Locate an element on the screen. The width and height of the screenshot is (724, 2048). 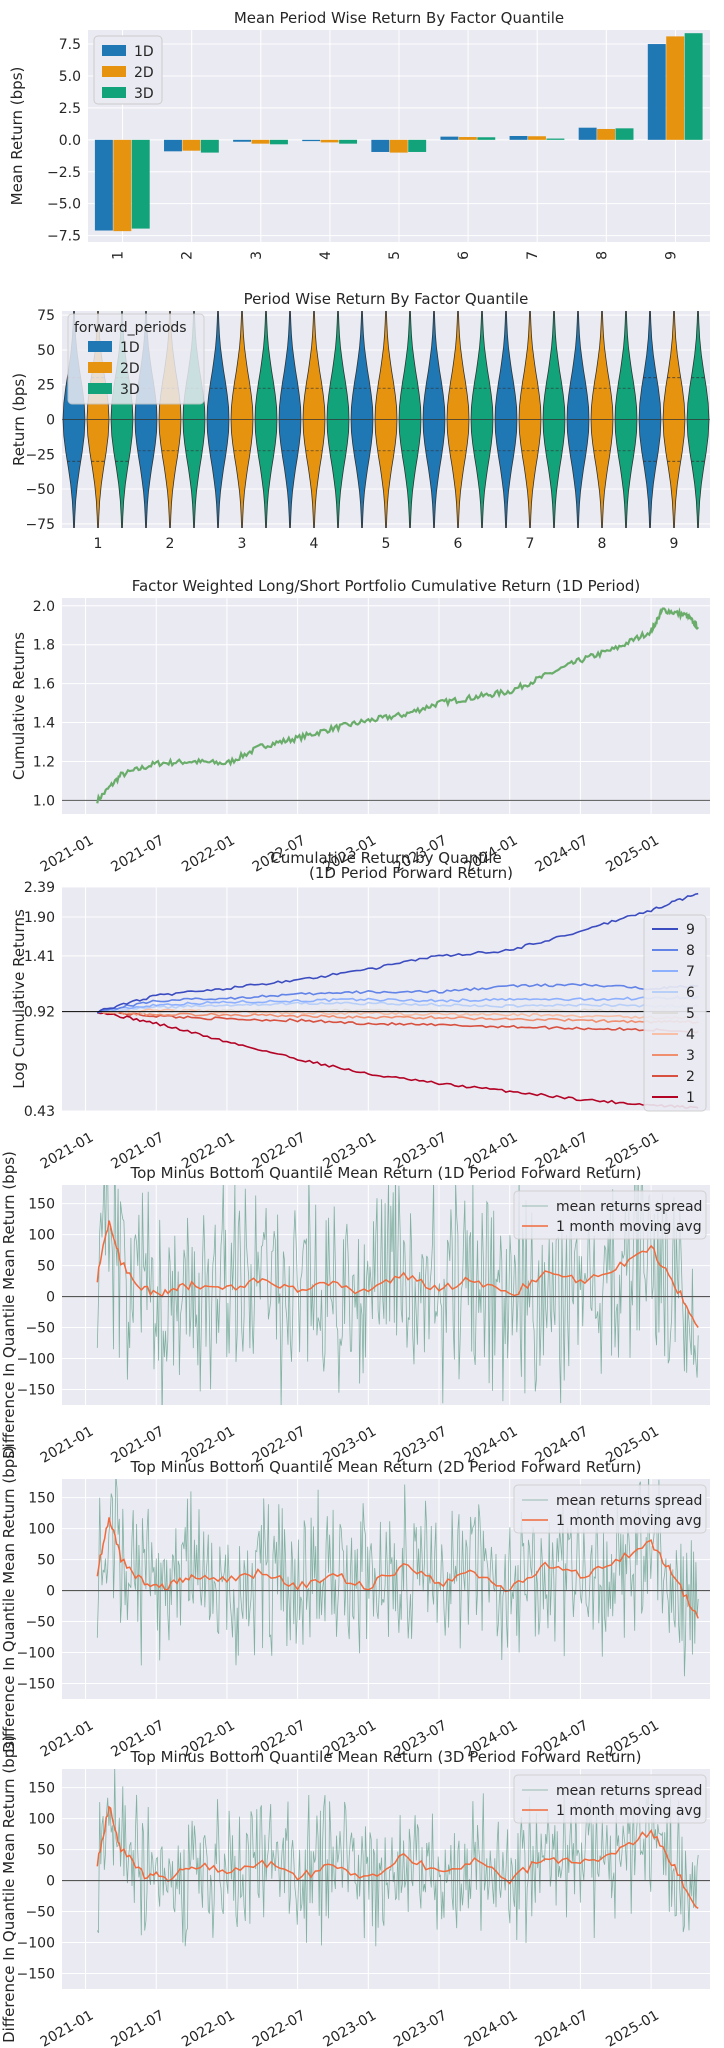
bar-1D-q8 is located at coordinates (587, 133).